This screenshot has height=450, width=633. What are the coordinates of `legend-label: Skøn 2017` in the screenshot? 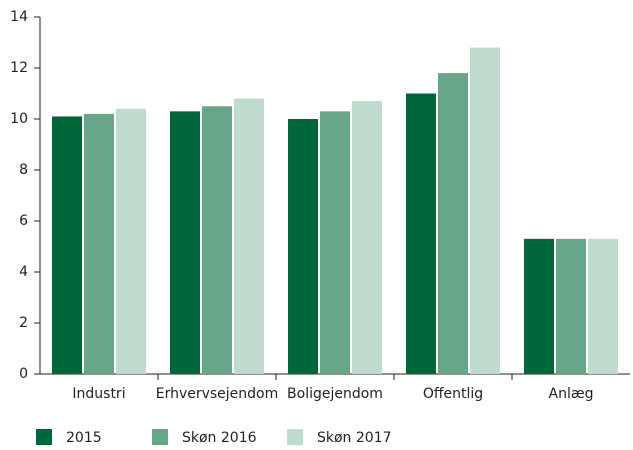 It's located at (354, 438).